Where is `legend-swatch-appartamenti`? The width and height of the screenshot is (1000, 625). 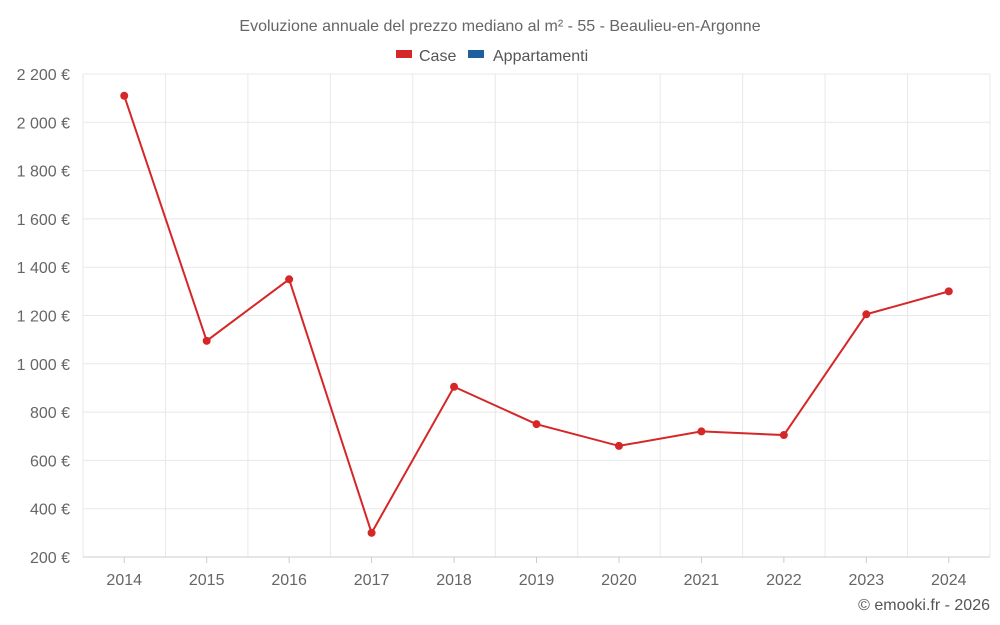 legend-swatch-appartamenti is located at coordinates (476, 54).